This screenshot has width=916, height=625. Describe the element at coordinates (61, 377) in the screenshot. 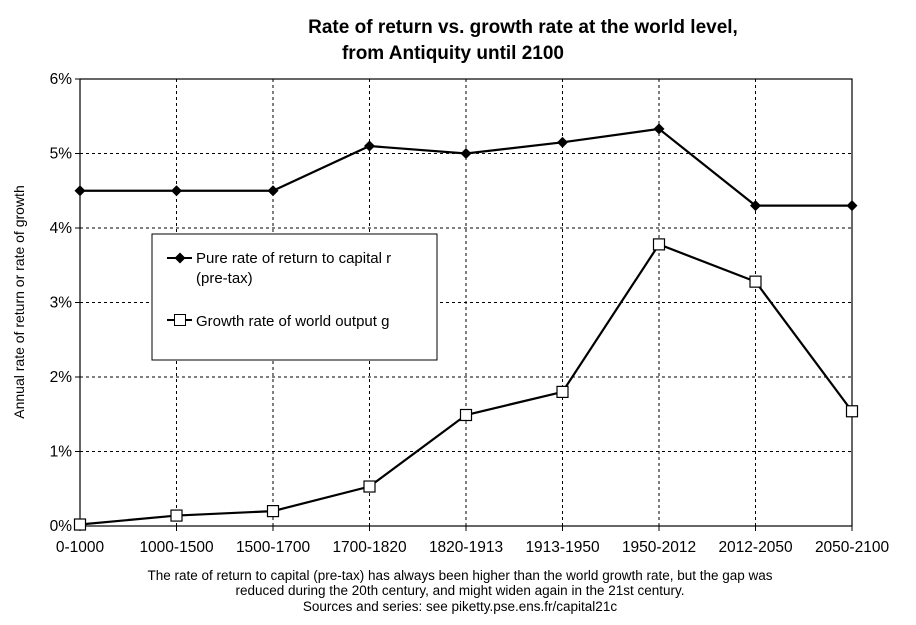

I see `y-tick-label: 2%` at that location.